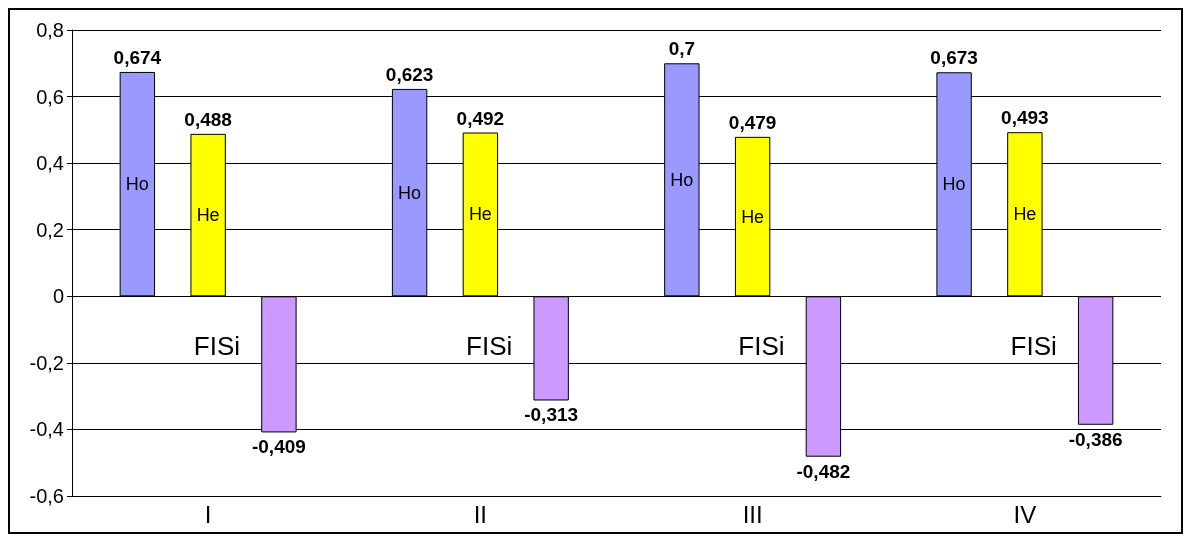 Image resolution: width=1191 pixels, height=542 pixels. I want to click on data-label: -0,386, so click(1095, 439).